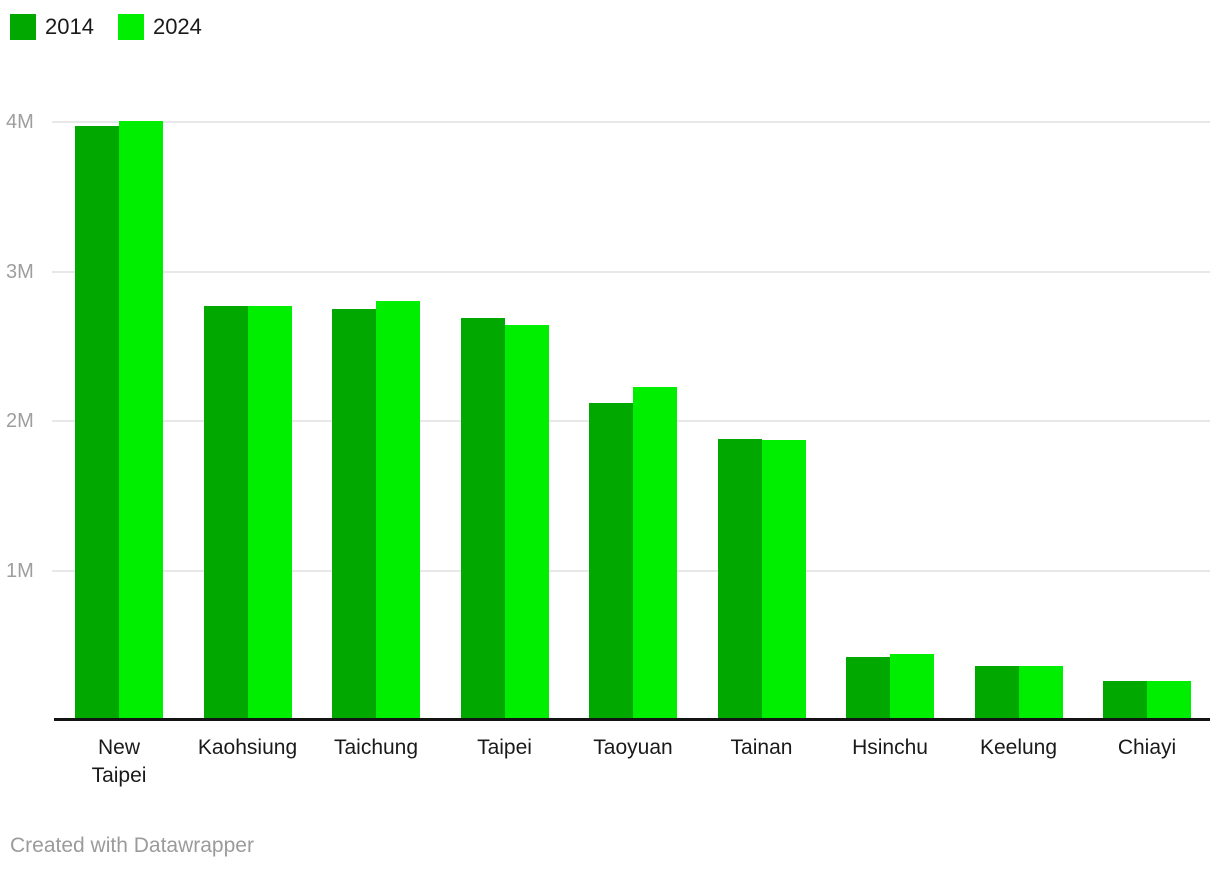 This screenshot has height=872, width=1220. Describe the element at coordinates (376, 747) in the screenshot. I see `x-axis-label-taichung: Taichung` at that location.